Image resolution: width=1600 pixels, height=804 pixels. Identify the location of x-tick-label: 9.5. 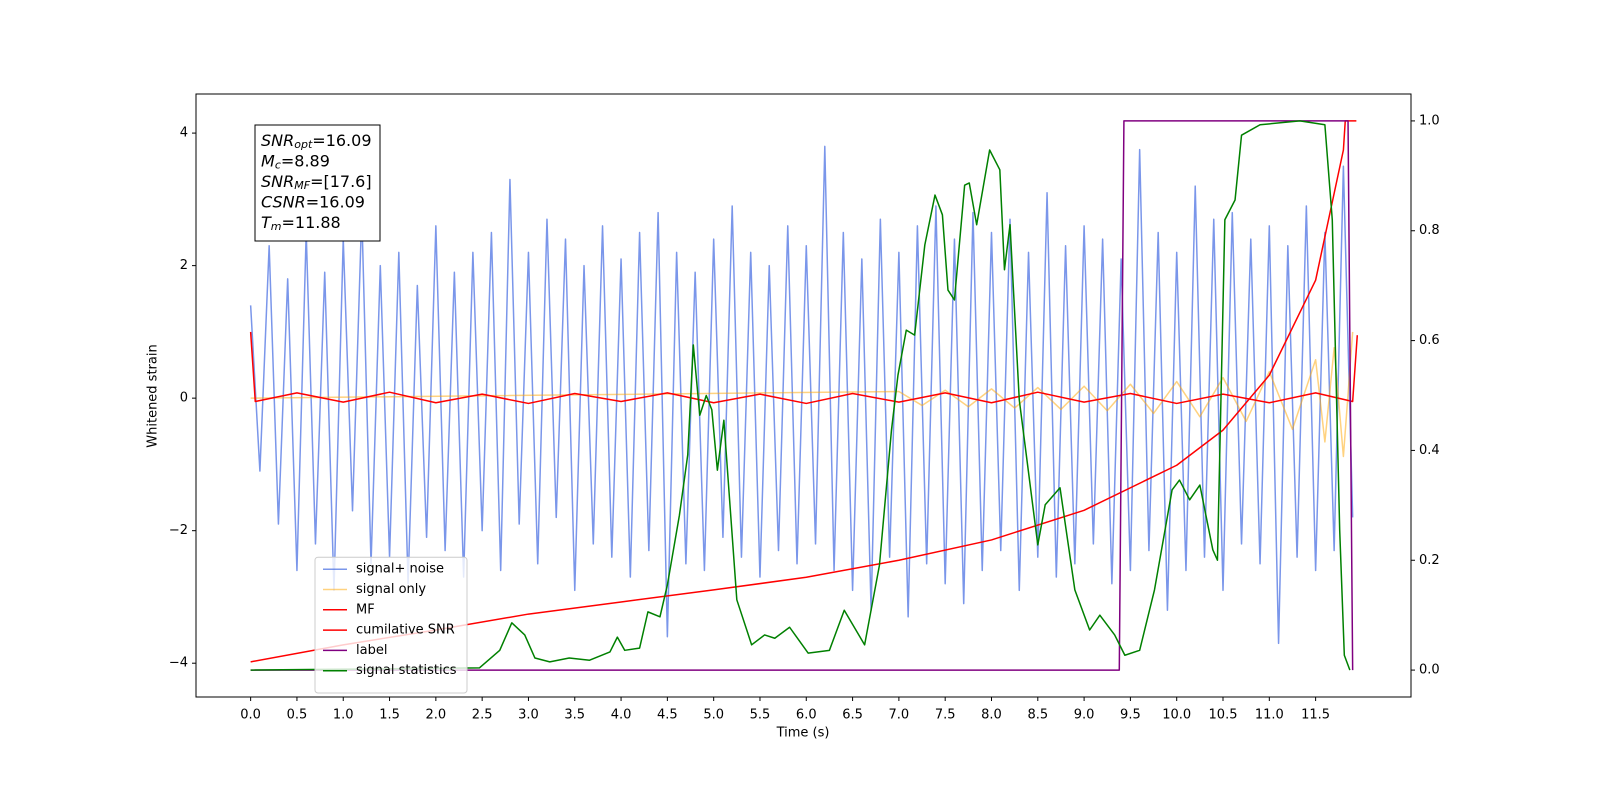
(1130, 715).